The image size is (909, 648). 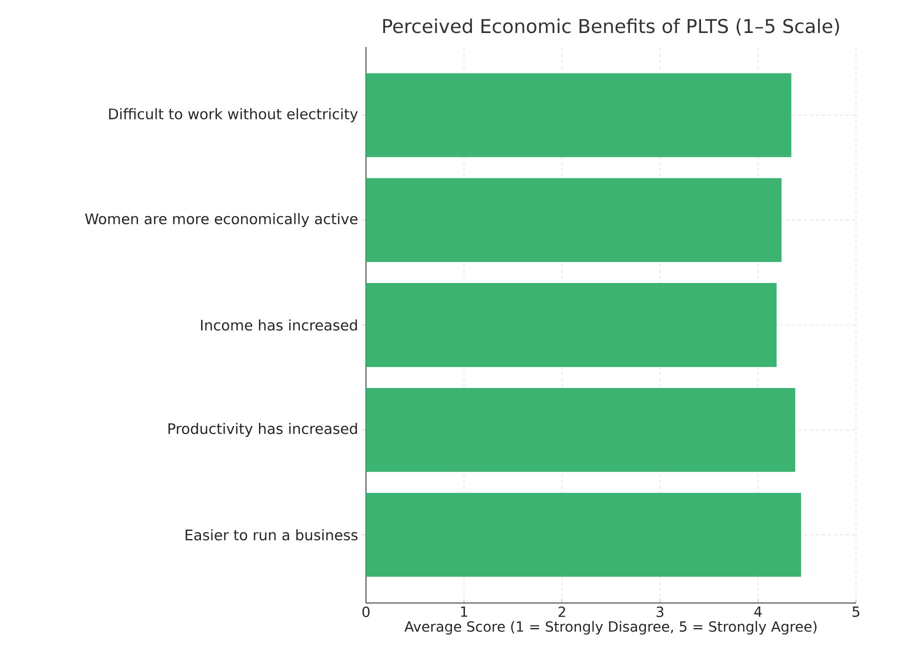 I want to click on y-tick-label: Difficult to work without electricity, so click(x=233, y=115).